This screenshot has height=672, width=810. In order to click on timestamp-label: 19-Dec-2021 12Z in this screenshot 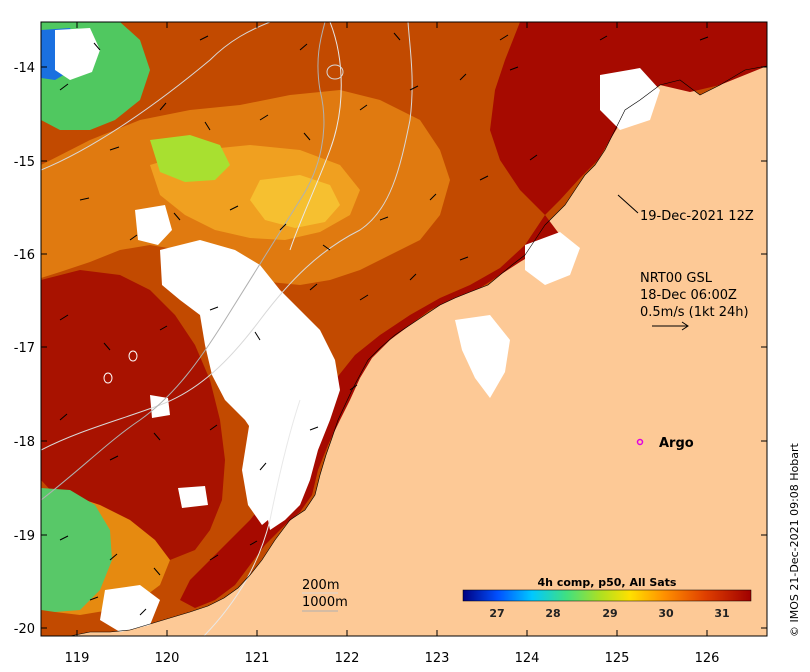, I will do `click(697, 216)`.